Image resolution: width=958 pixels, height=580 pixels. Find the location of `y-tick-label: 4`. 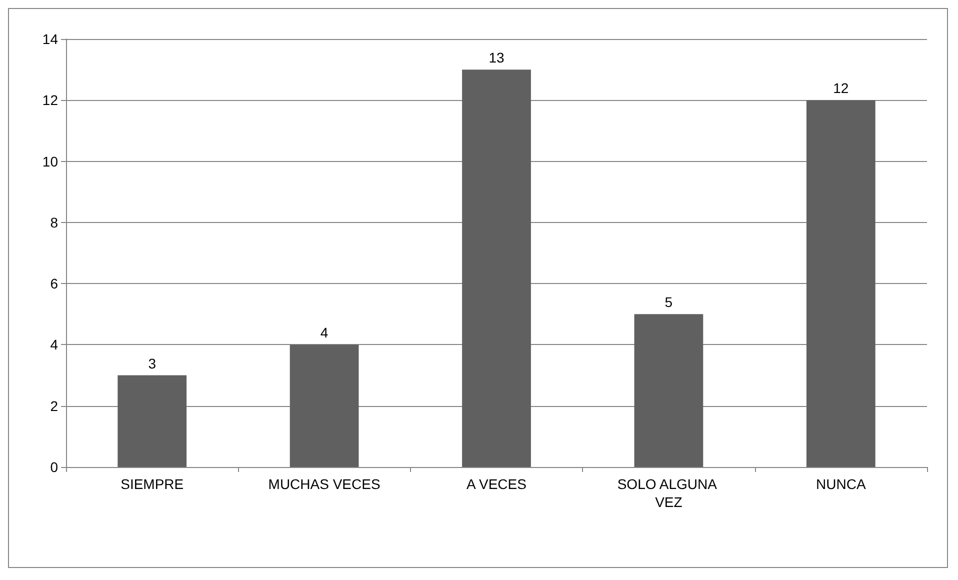

y-tick-label: 4 is located at coordinates (54, 344).